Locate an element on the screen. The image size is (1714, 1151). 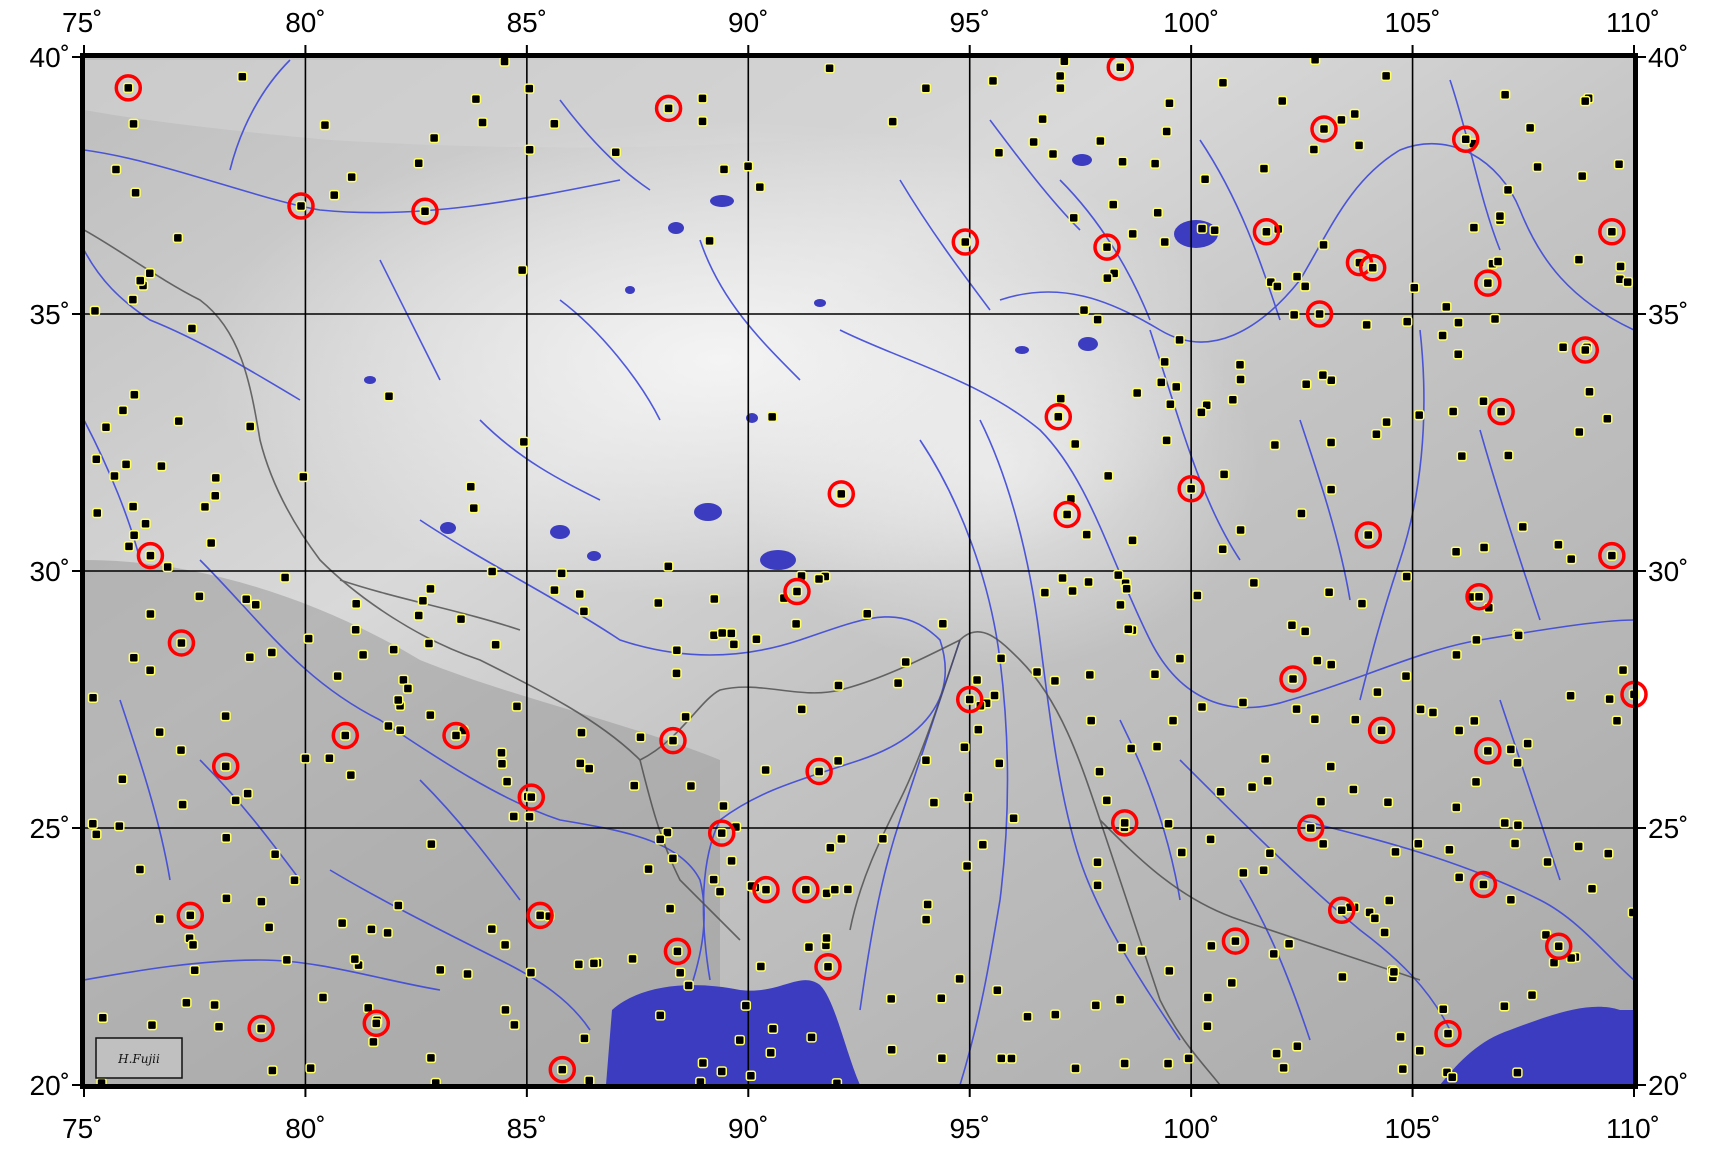
lon-tick-label: 80˚ is located at coordinates (305, 22).